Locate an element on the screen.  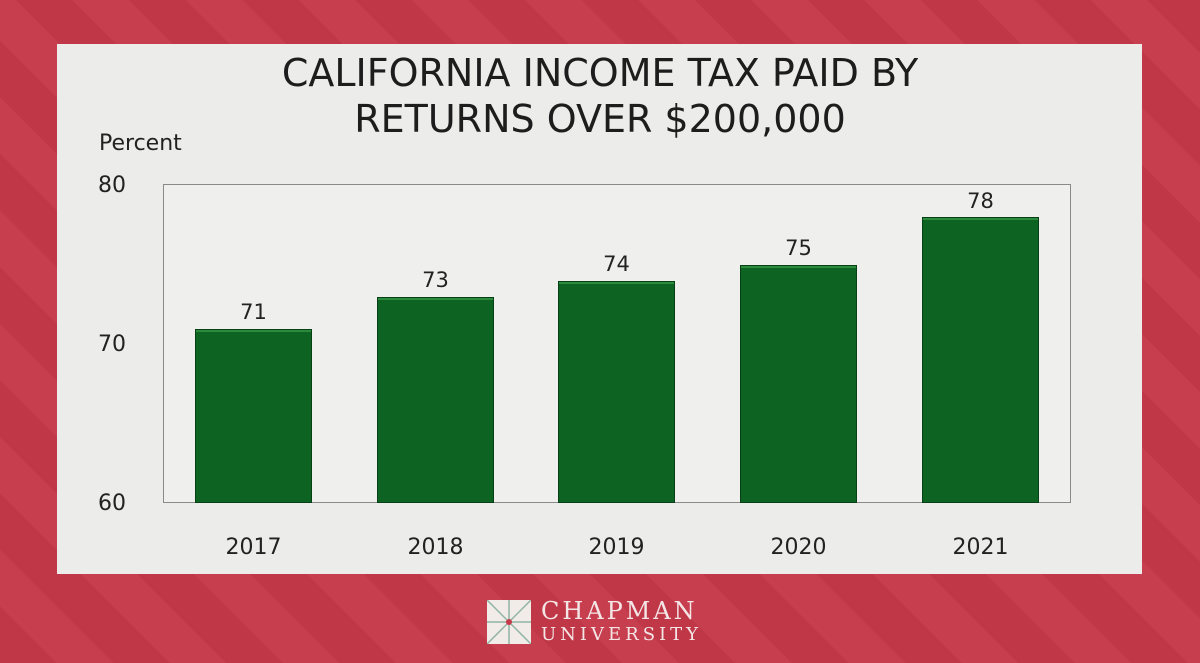
bar-label-2021: 78 is located at coordinates (980, 201).